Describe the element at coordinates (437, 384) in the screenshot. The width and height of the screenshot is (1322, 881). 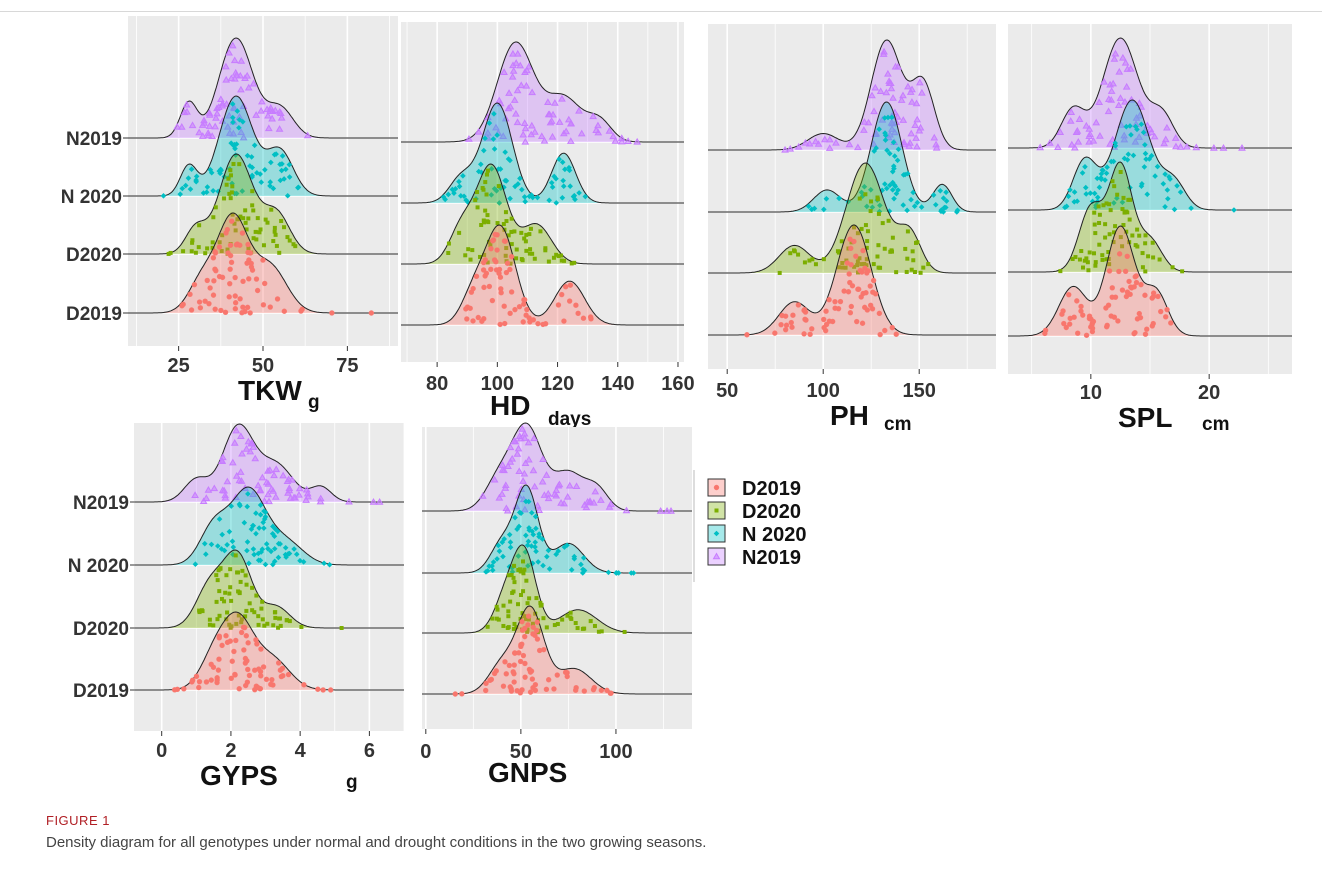
I see `x-tick-label: 80` at that location.